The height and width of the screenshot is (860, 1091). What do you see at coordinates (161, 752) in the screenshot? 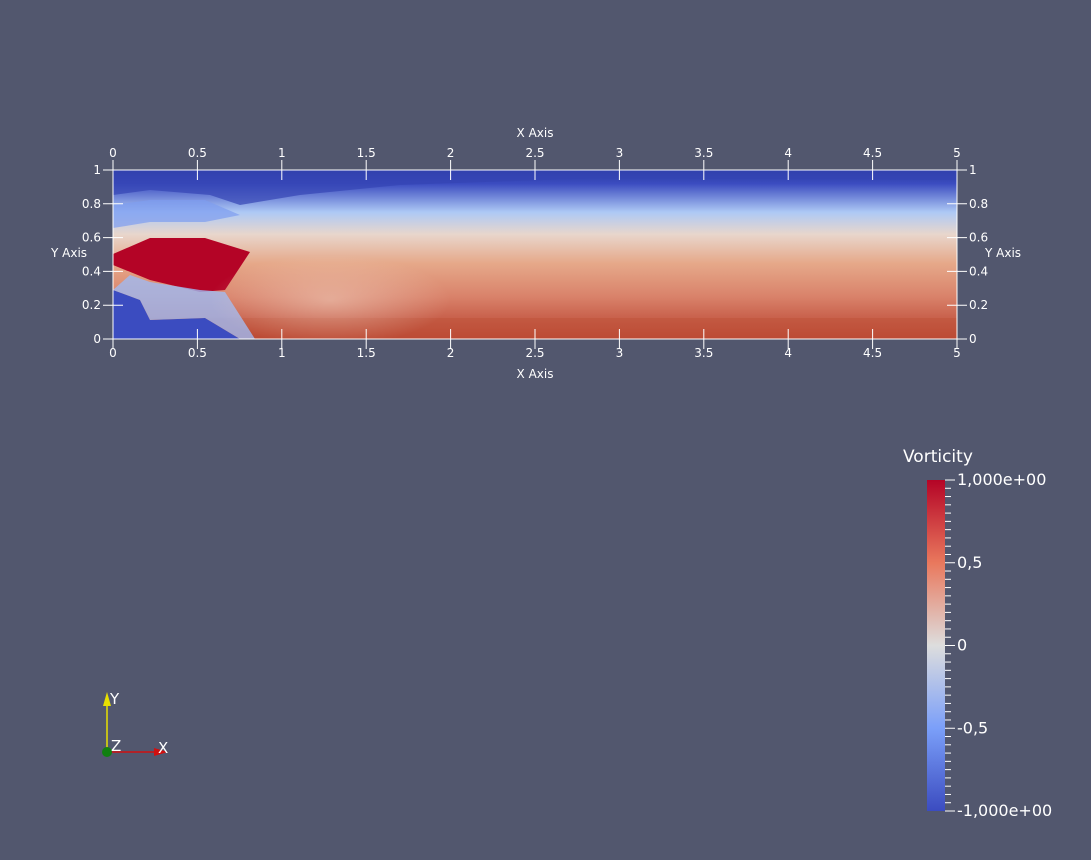
I see `x-arrow-head` at bounding box center [161, 752].